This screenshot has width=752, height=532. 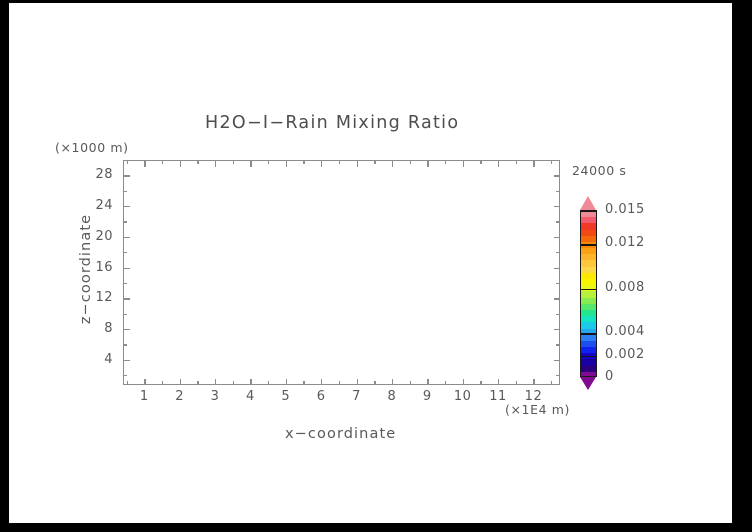 I want to click on y-tick-label: 20, so click(x=104, y=236).